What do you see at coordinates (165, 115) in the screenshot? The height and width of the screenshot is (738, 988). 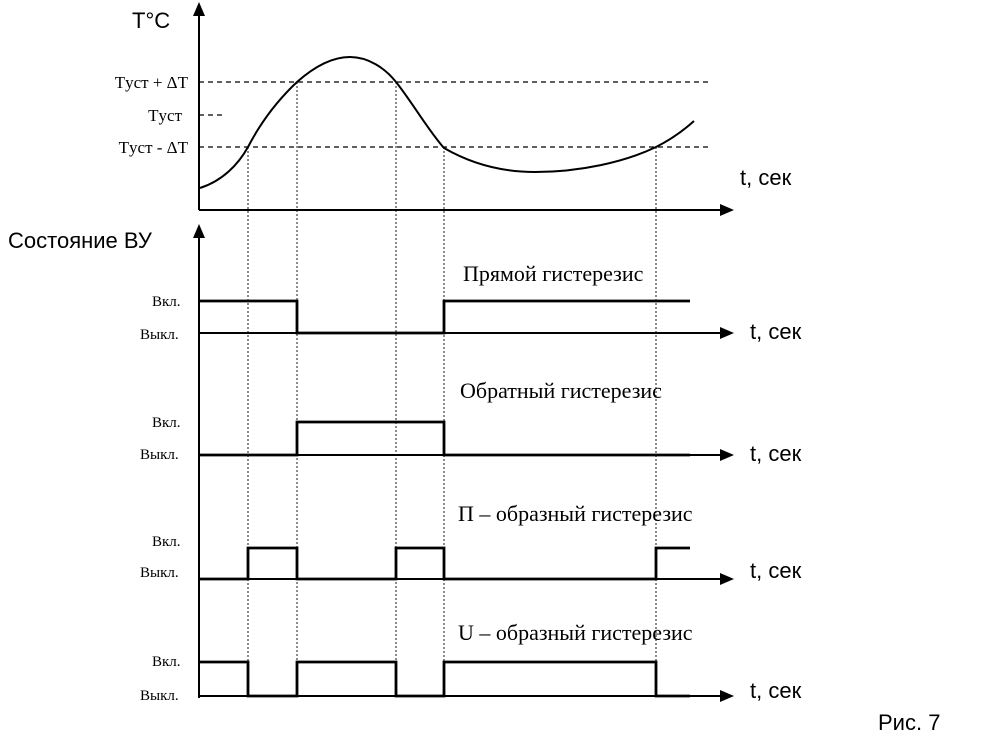 I see `level-mid-label: Tуст` at bounding box center [165, 115].